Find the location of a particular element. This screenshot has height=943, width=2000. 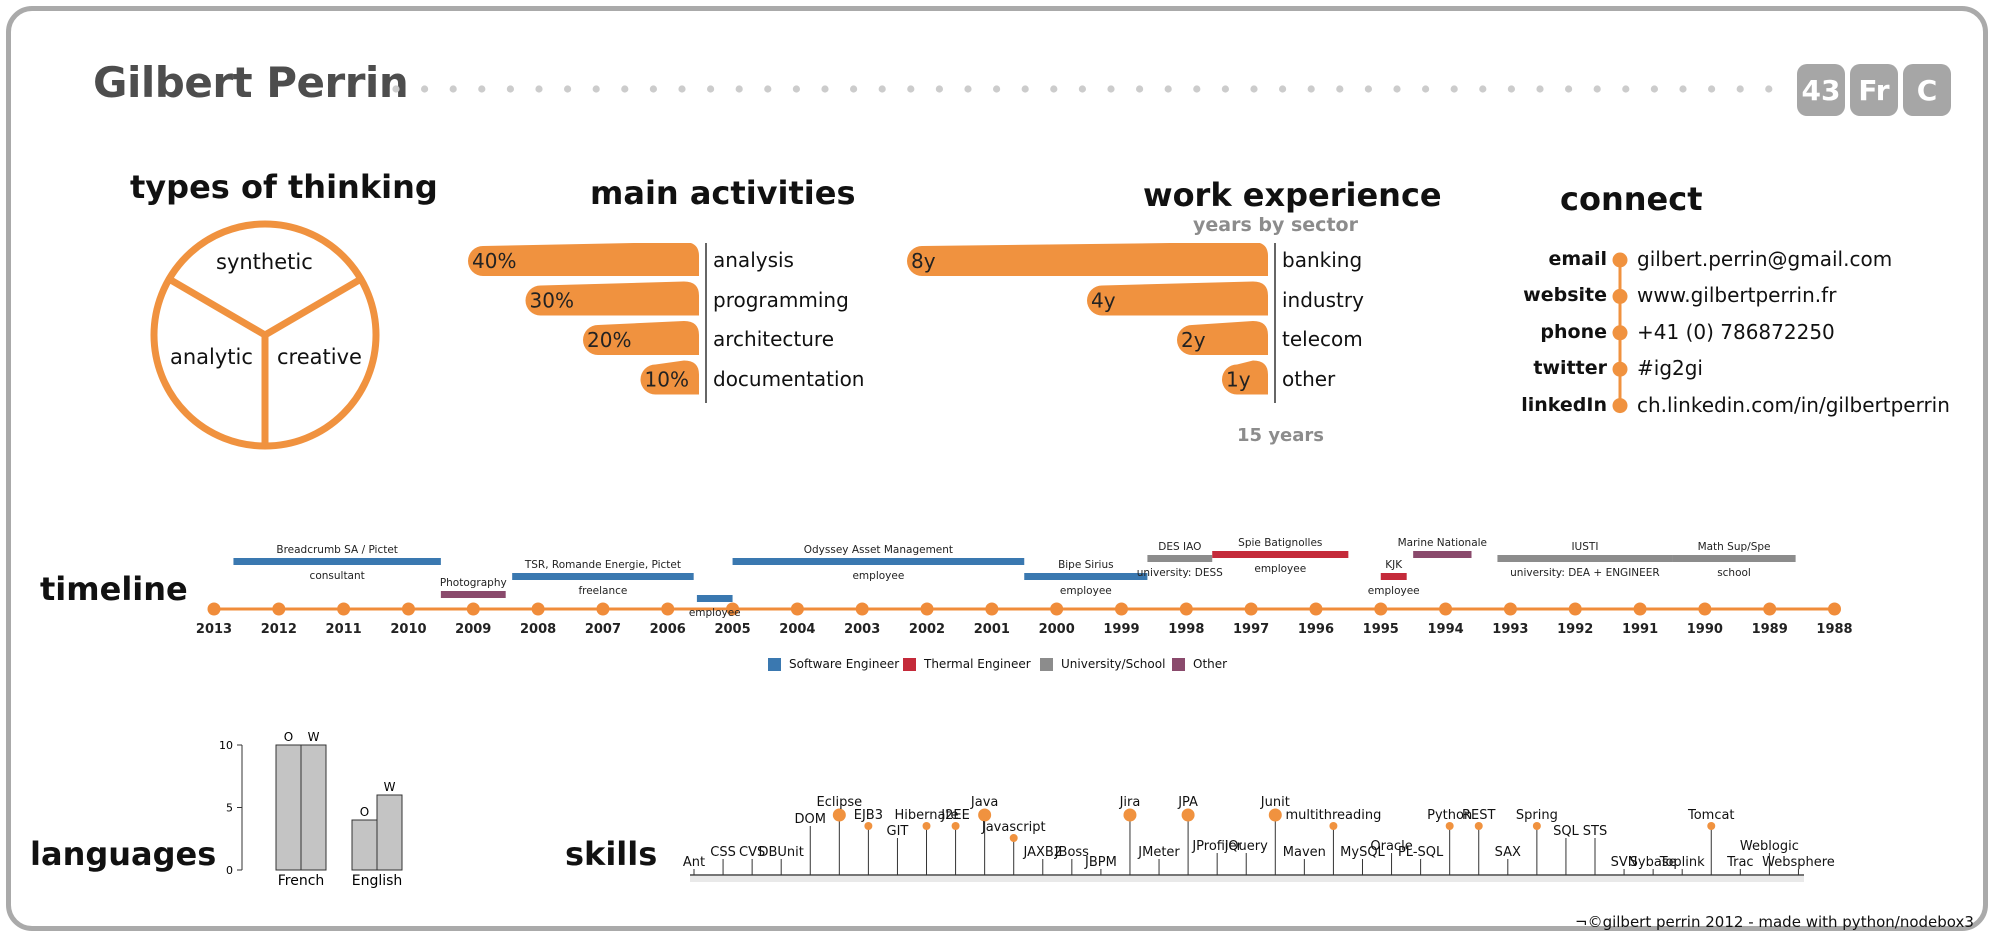

lang-tick-10: 10 is located at coordinates (226, 745).